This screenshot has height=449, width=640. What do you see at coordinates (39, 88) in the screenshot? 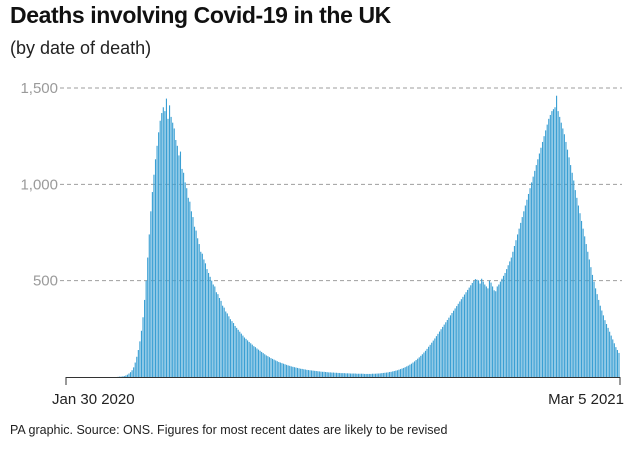
I see `y-tick-label-1500: 1,500` at bounding box center [39, 88].